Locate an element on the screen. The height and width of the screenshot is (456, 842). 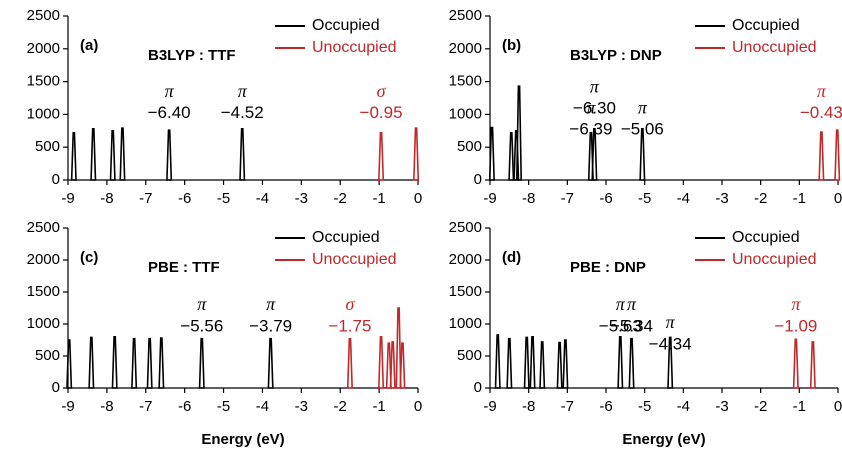
x-axis-label: Energy (eV) is located at coordinates (242, 439).